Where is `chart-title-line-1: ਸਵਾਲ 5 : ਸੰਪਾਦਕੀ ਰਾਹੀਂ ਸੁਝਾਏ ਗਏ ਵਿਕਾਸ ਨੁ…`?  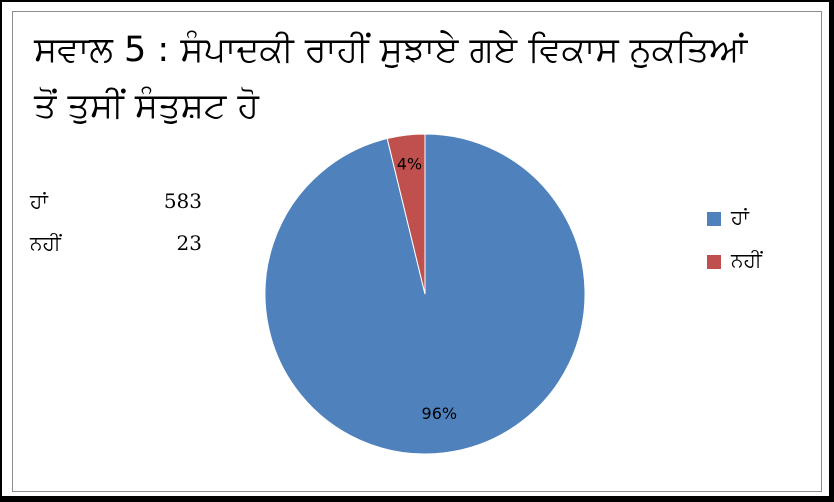
chart-title-line-1: ਸਵਾਲ 5 : ਸੰਪਾਦਕੀ ਰਾਹੀਂ ਸੁਝਾਏ ਗਏ ਵਿਕਾਸ ਨੁ… is located at coordinates (391, 50).